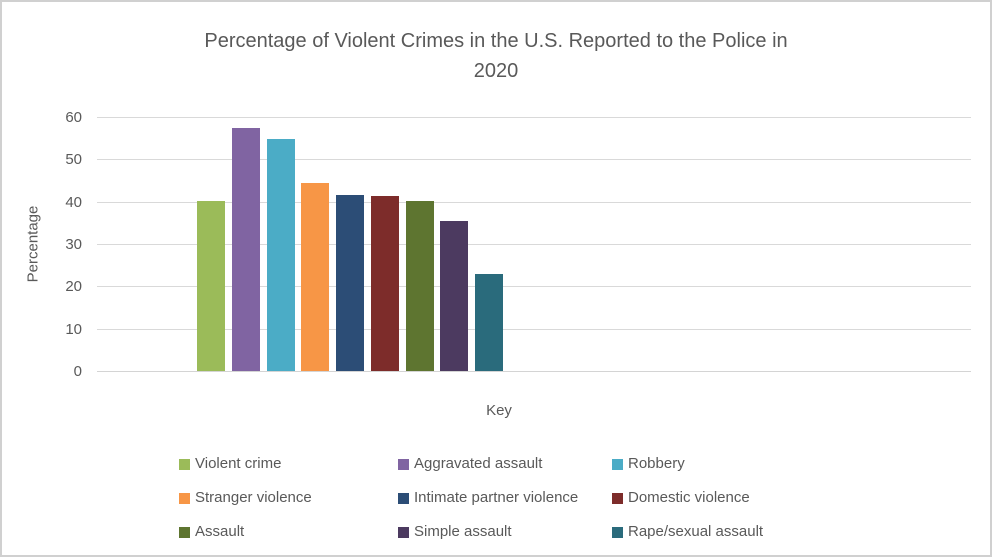  What do you see at coordinates (534, 371) in the screenshot?
I see `x-axis-line` at bounding box center [534, 371].